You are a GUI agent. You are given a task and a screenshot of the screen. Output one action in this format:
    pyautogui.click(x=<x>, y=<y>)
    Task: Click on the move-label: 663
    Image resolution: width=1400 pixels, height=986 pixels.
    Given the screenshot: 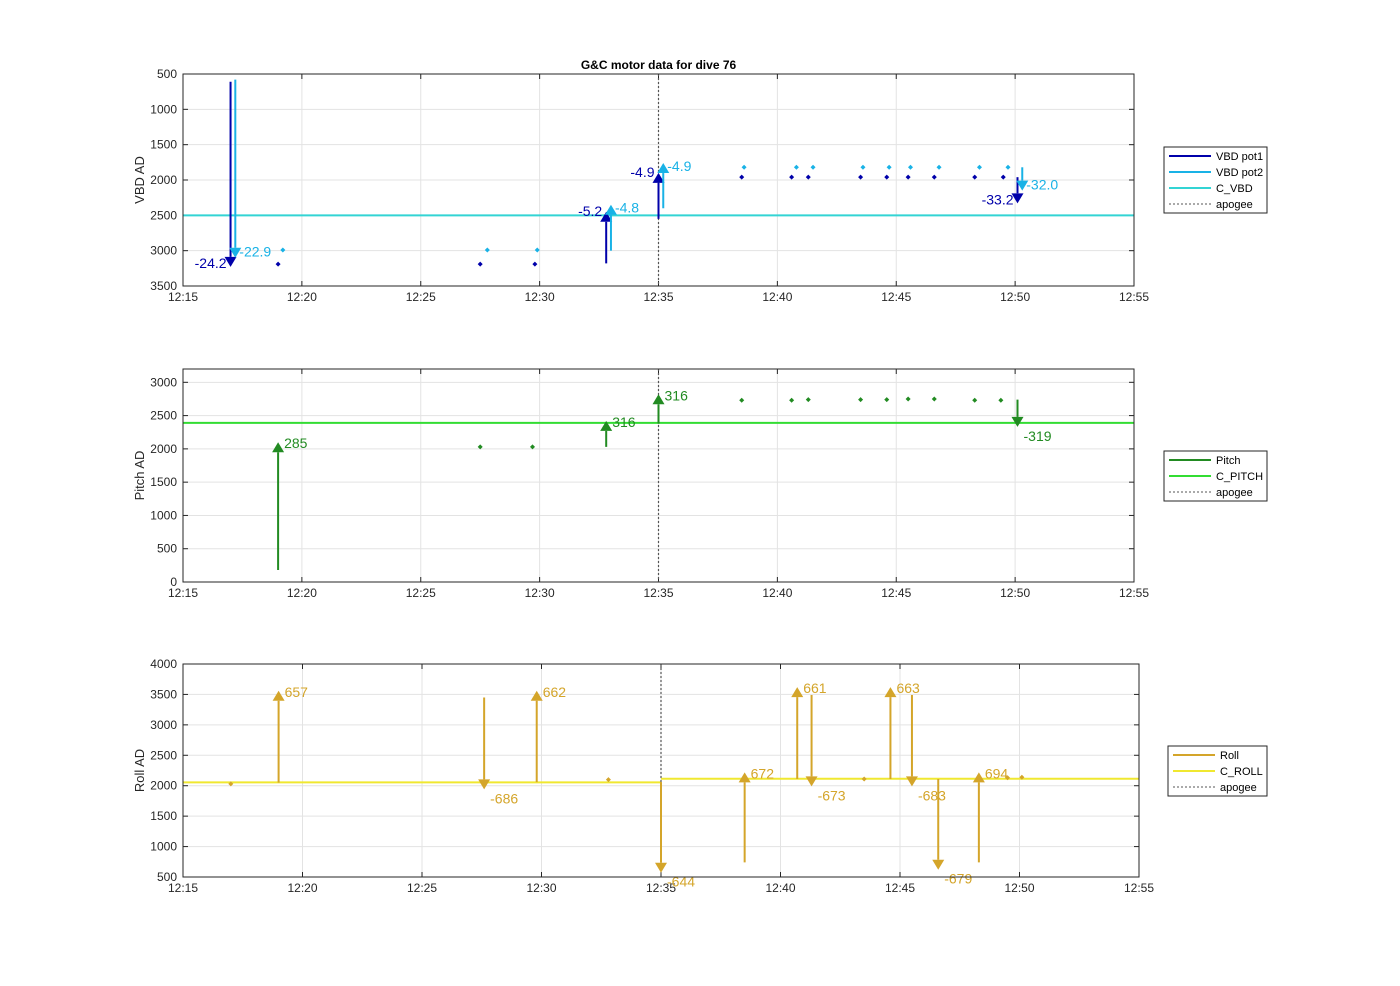 What is the action you would take?
    pyautogui.click(x=908, y=688)
    